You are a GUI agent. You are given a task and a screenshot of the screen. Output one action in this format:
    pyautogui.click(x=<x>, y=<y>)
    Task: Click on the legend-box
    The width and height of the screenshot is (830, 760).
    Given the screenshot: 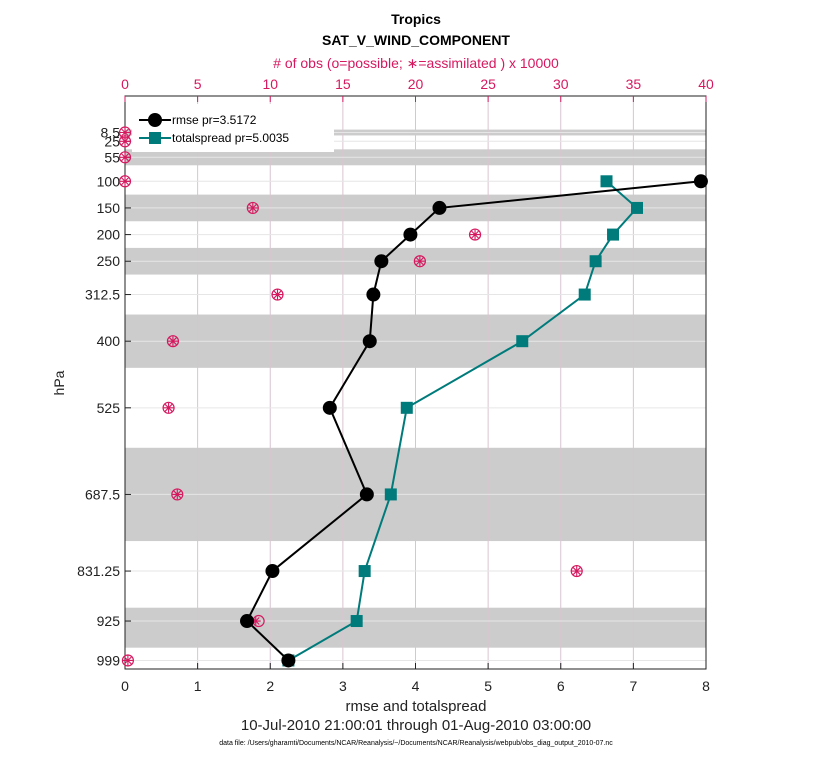 What is the action you would take?
    pyautogui.click(x=233, y=128)
    